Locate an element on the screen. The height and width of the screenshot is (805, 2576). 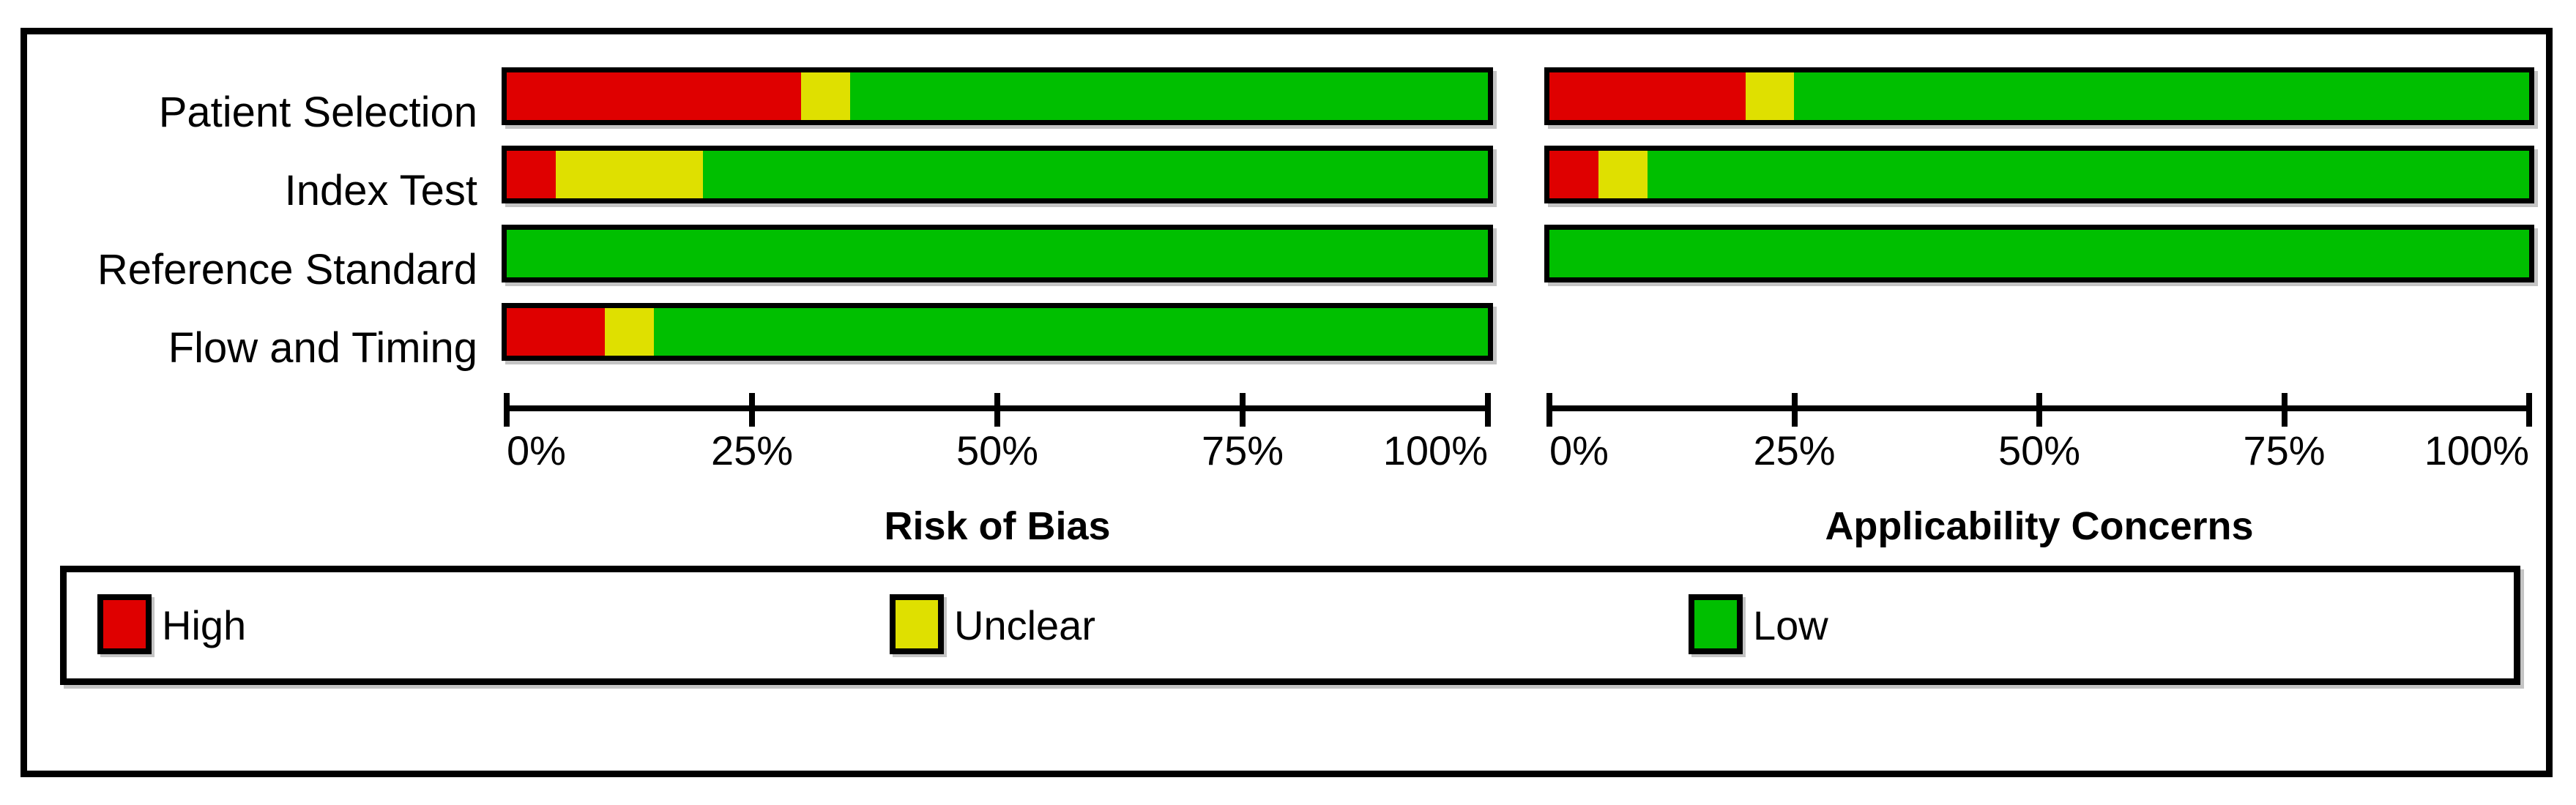
bar-risk-of-bias-reference-standard is located at coordinates (997, 253).